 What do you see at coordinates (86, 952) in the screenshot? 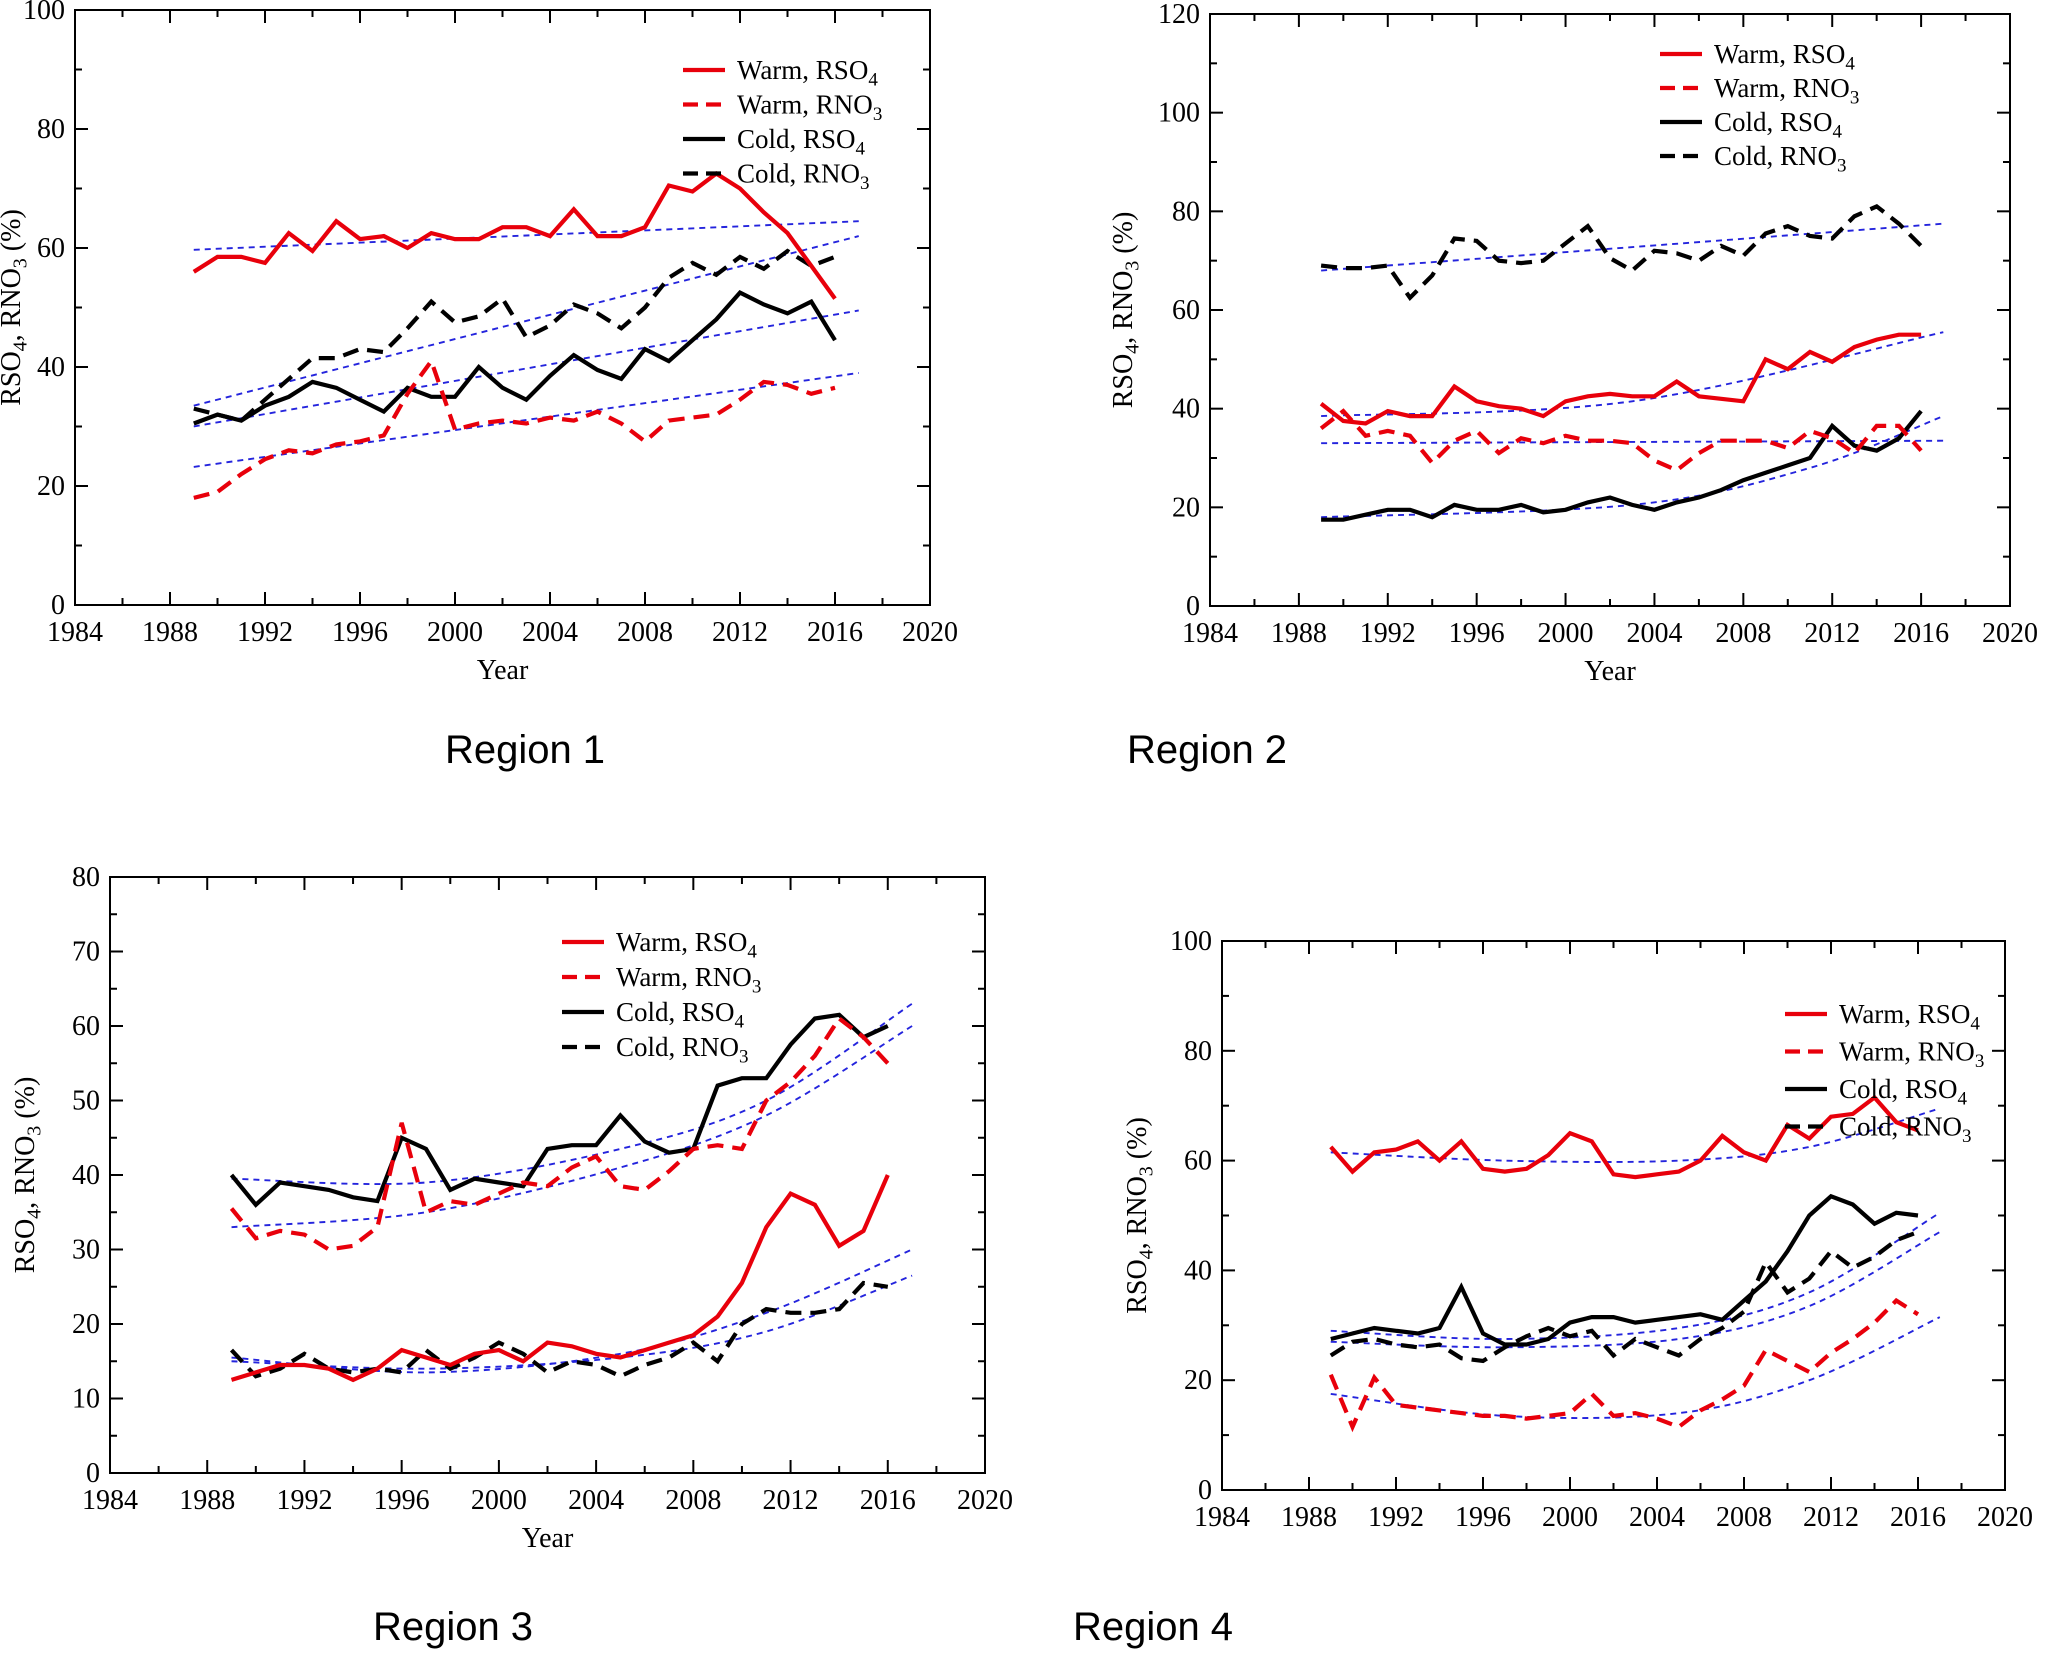
I see `y-tick-label: 70` at bounding box center [86, 952].